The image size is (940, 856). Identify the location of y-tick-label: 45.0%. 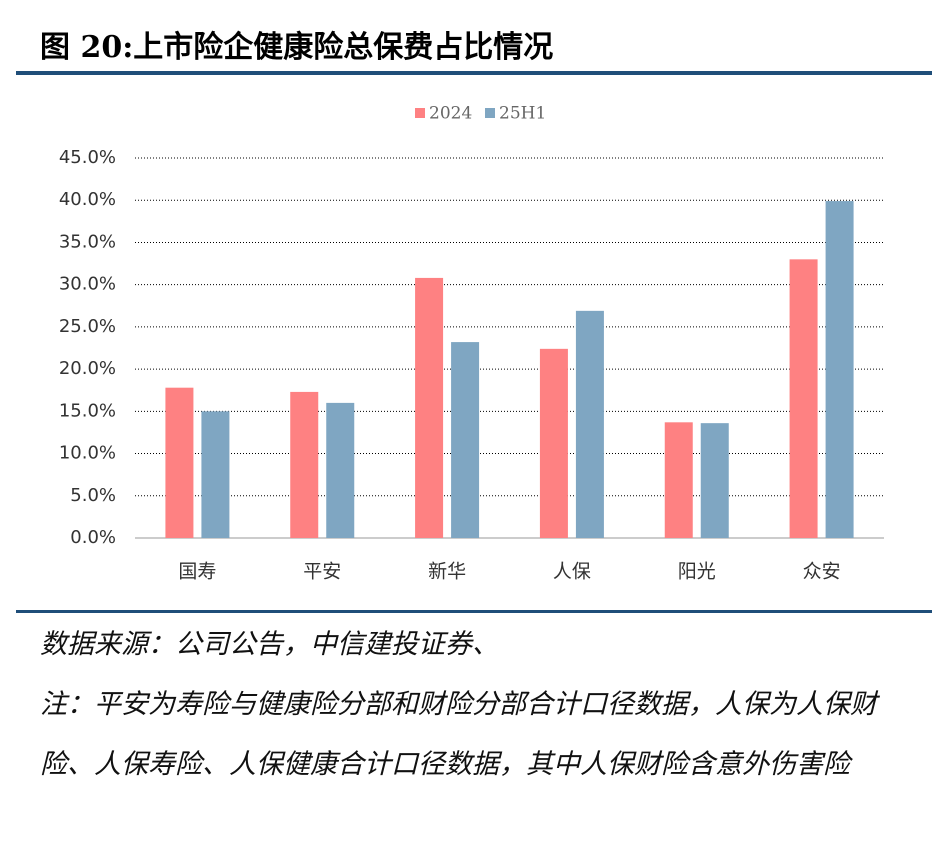
(87, 157).